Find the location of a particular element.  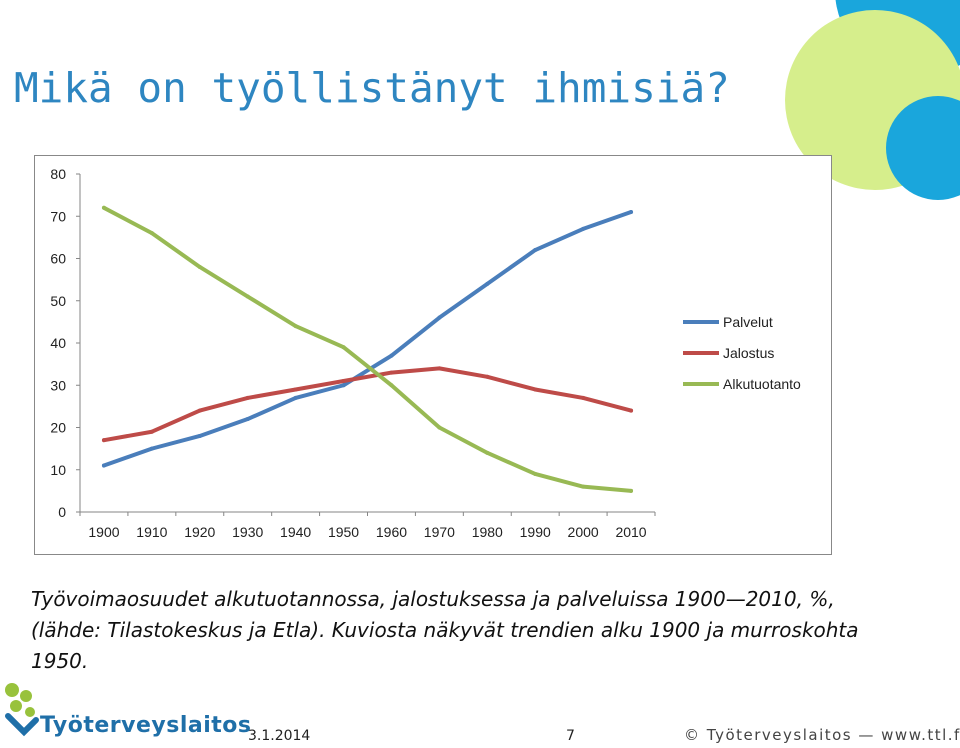

y-tick-label: 10 is located at coordinates (58, 470).